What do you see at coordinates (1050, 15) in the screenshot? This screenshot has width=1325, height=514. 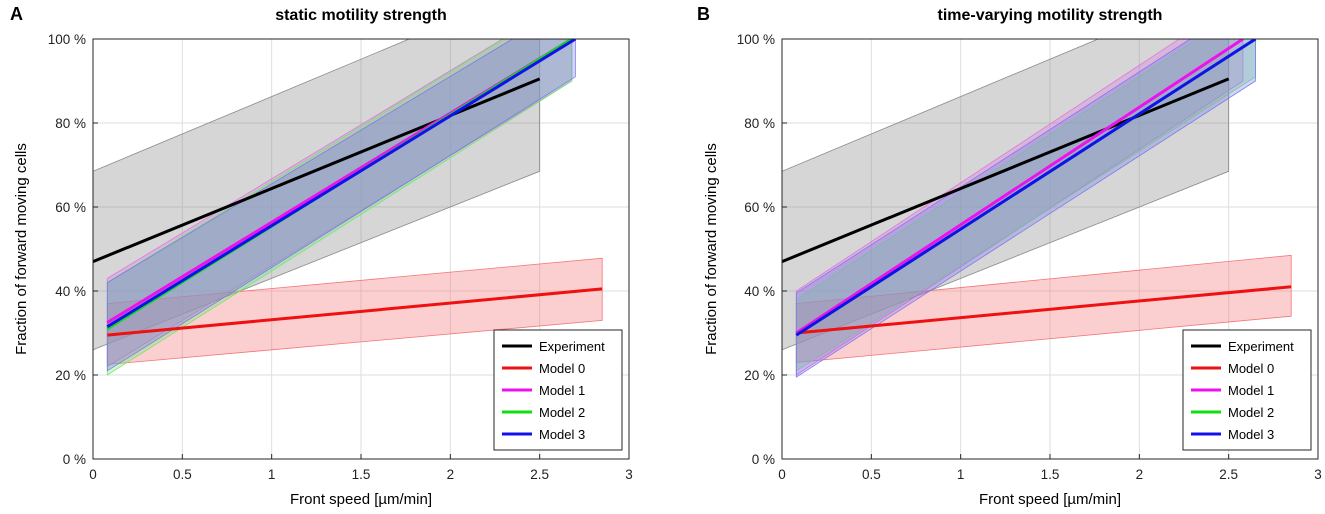 I see `chart-title: time-varying motility strength` at bounding box center [1050, 15].